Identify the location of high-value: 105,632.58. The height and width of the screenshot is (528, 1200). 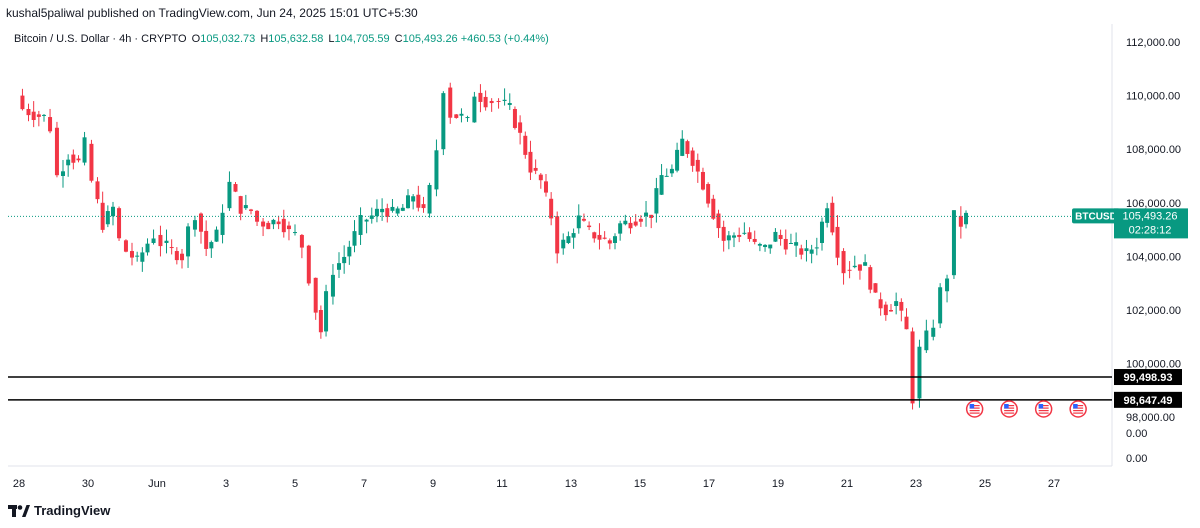
(296, 39).